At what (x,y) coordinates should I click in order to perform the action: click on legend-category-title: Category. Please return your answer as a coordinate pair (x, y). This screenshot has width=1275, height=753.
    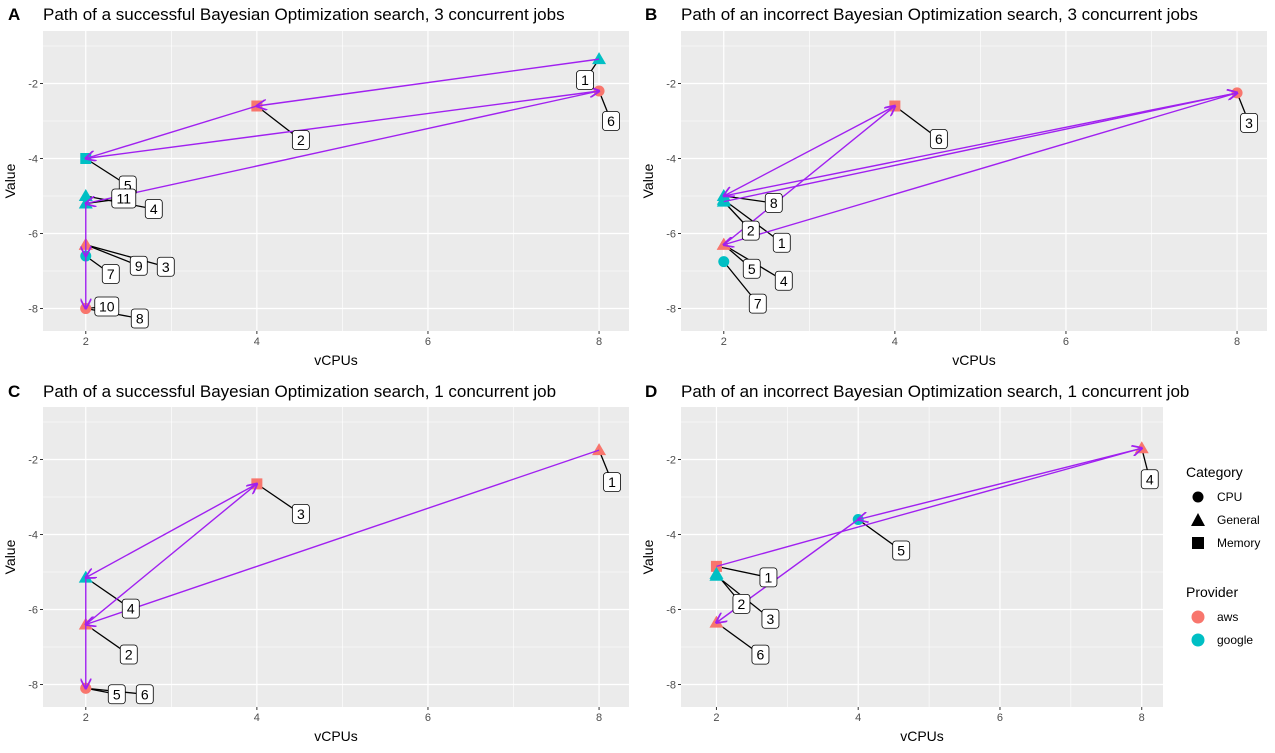
    Looking at the image, I should click on (1214, 472).